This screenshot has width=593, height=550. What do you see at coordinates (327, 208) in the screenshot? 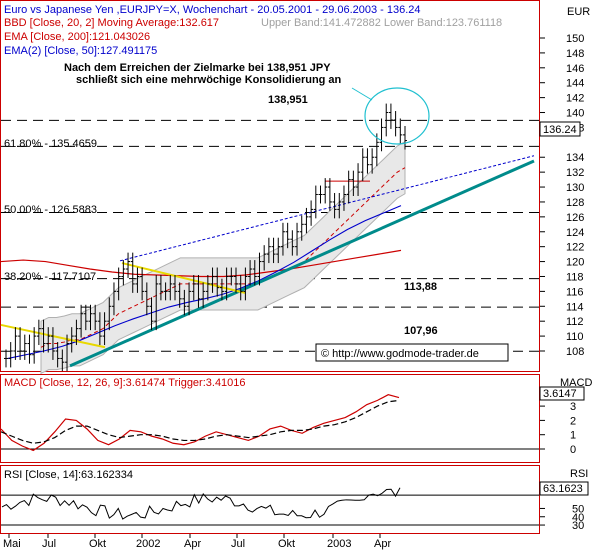
I see `blue-dotted-trend-line` at bounding box center [327, 208].